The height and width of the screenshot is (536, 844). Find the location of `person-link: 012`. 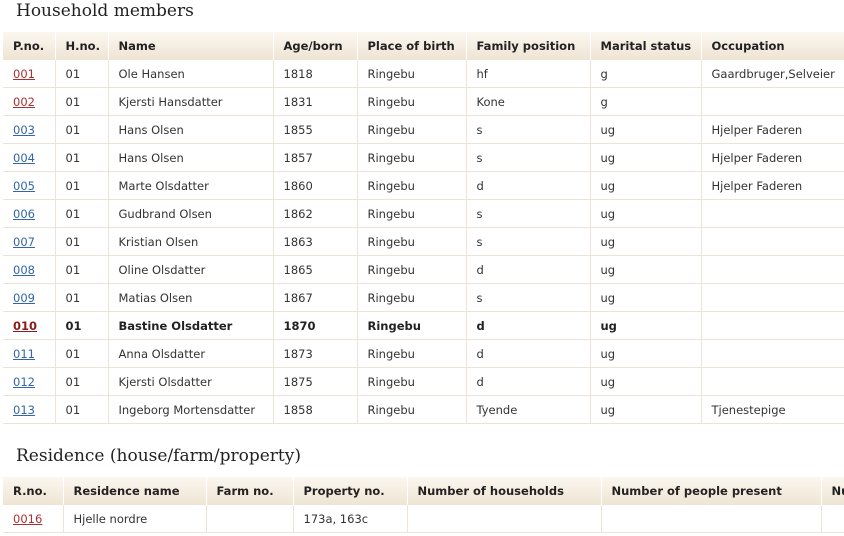

person-link: 012 is located at coordinates (24, 381).